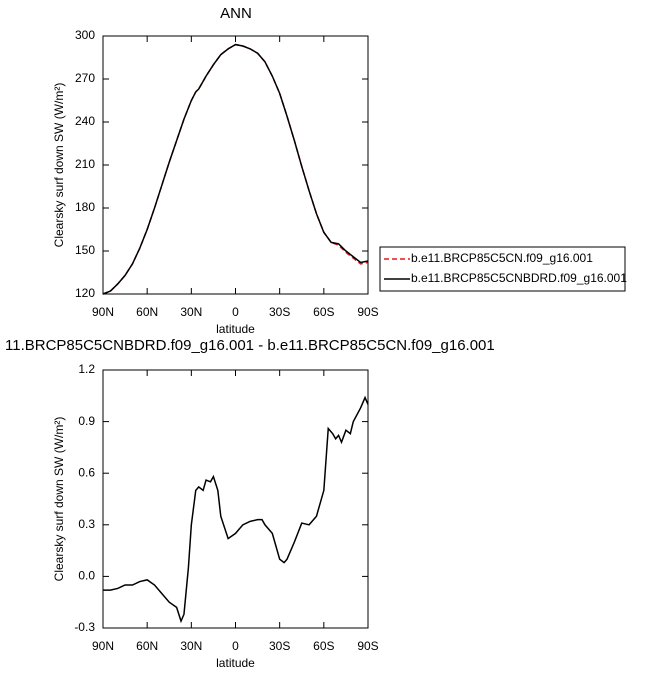 The width and height of the screenshot is (672, 678). I want to click on y-tick-label: 1.2, so click(86, 369).